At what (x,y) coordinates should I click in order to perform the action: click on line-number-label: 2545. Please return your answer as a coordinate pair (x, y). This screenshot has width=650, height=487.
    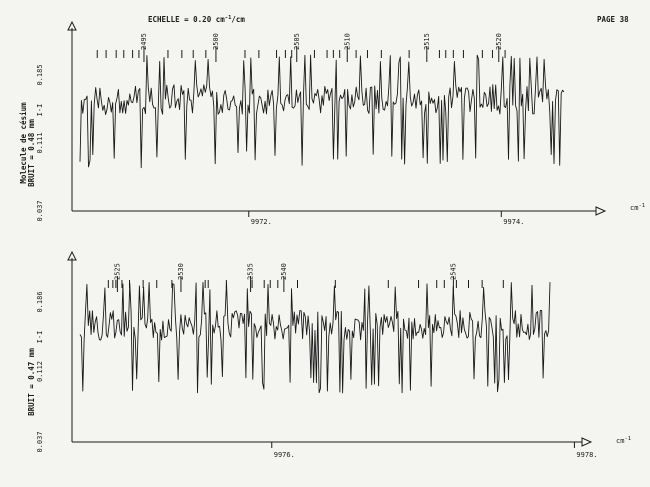
    Looking at the image, I should click on (453, 271).